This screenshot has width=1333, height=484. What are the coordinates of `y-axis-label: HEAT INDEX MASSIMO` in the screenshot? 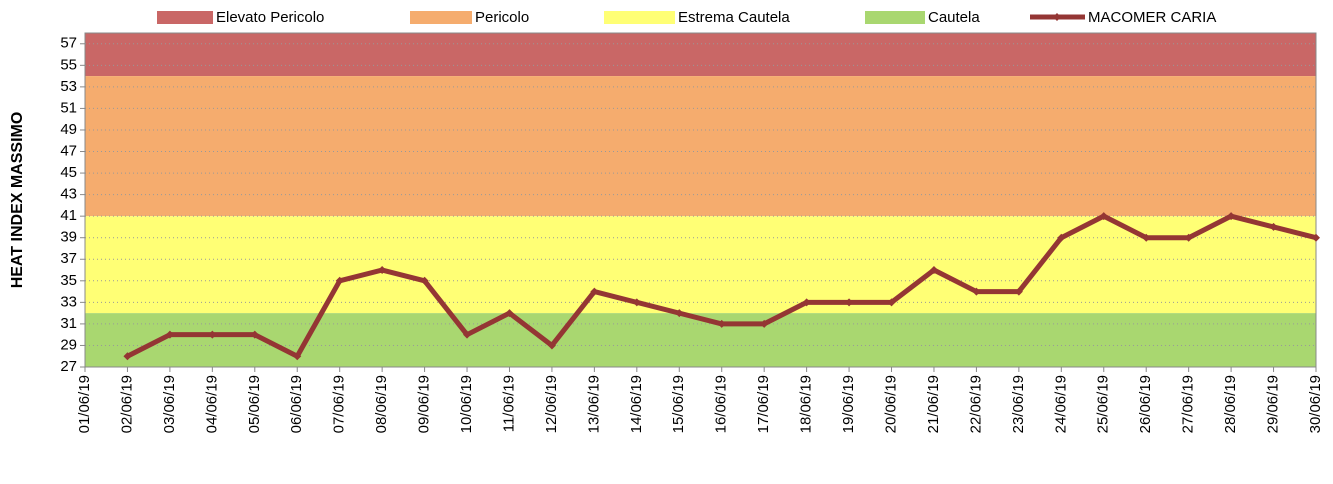 It's located at (17, 200).